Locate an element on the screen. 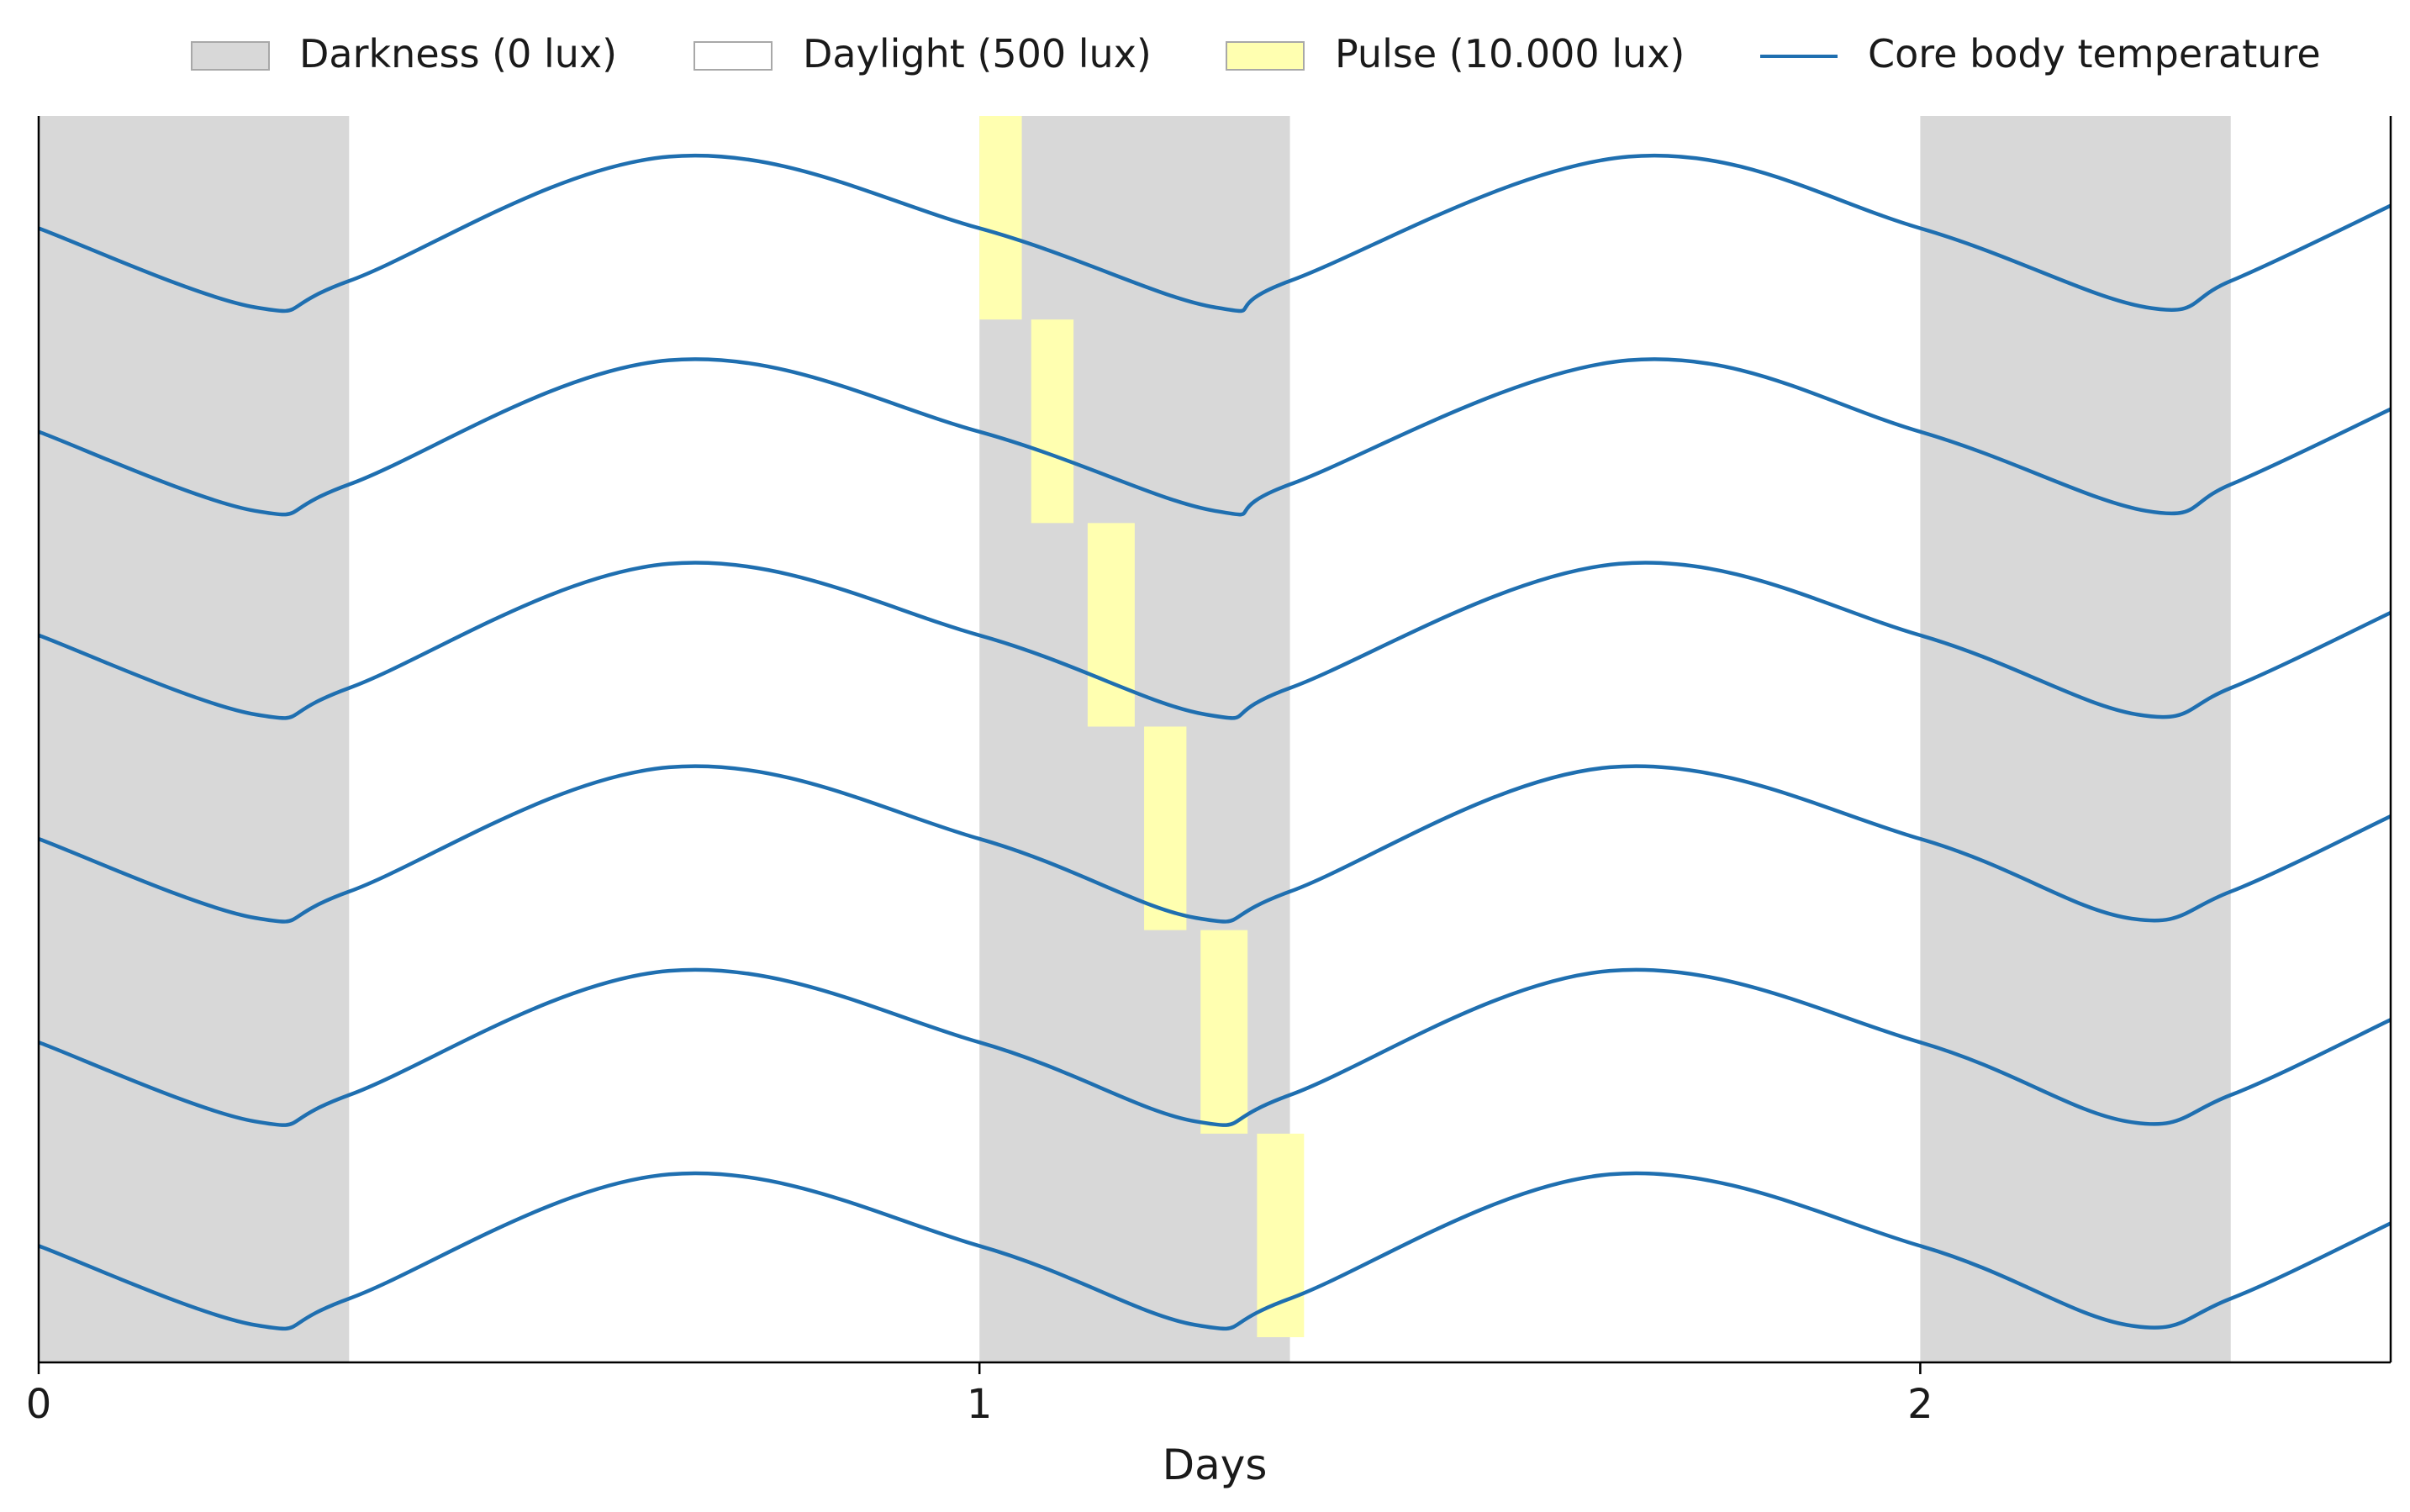 This screenshot has width=2410, height=1512. legend-item-daylight: Daylight (500 lux) is located at coordinates (922, 53).